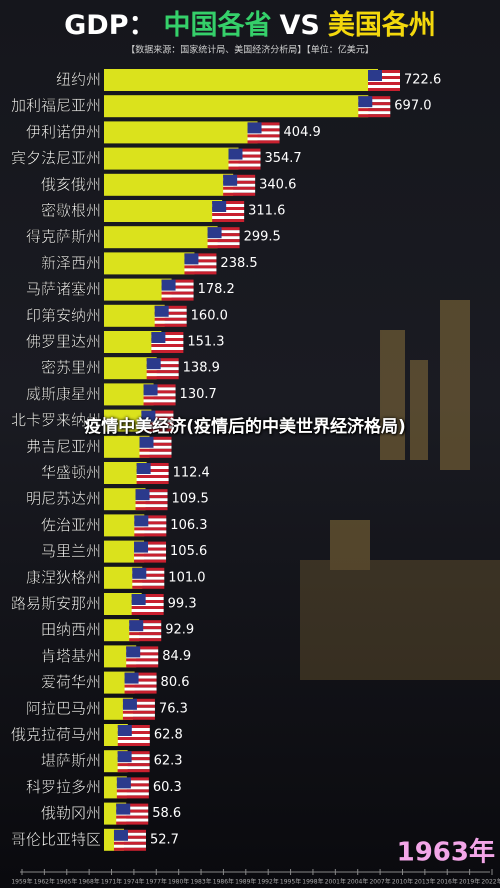 Image resolution: width=500 pixels, height=888 pixels. I want to click on category-label: 马萨诸塞州, so click(63, 289).